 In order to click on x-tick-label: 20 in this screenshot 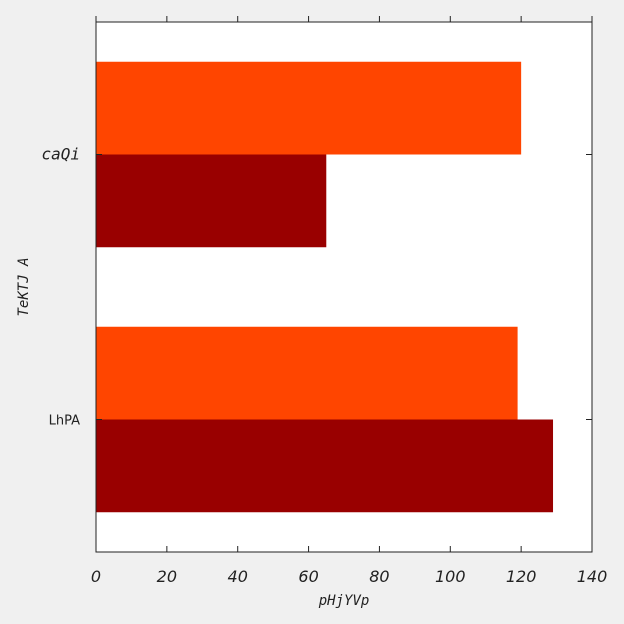, I will do `click(167, 576)`.